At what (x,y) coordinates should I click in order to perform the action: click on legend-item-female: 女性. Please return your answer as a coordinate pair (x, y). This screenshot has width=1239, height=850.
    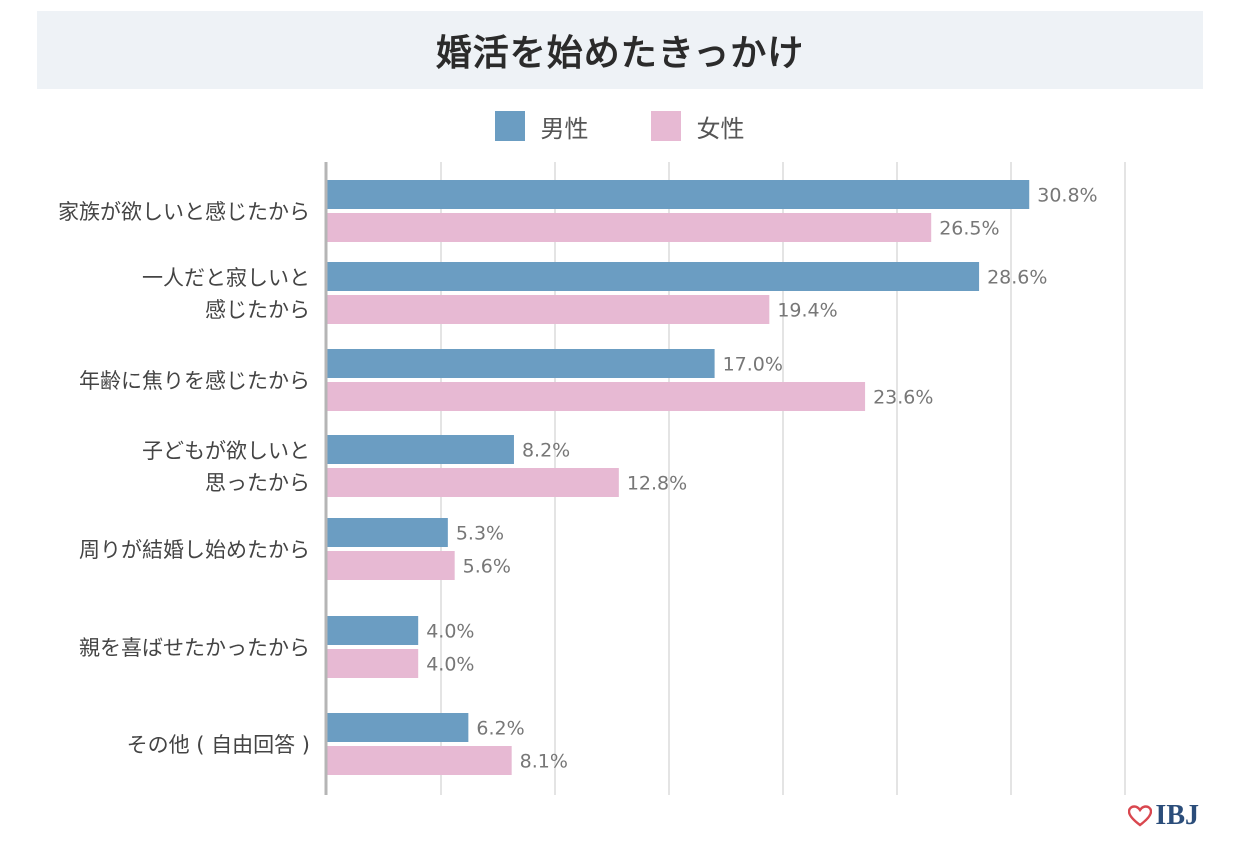
    Looking at the image, I should click on (697, 126).